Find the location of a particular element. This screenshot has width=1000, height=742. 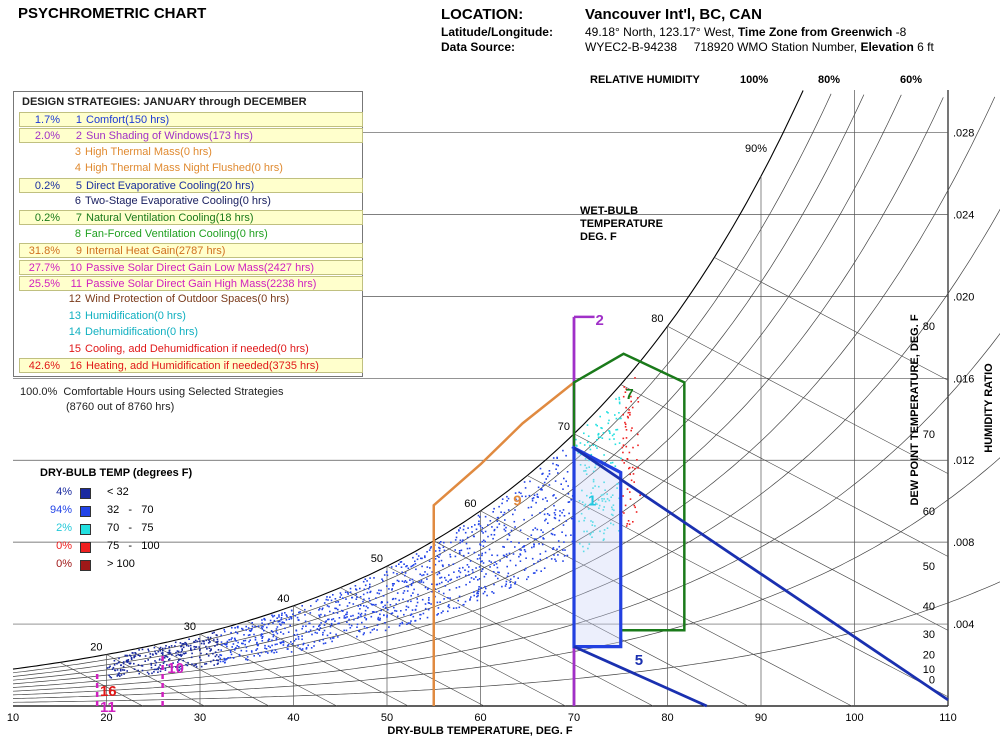

strategy-row-1: 1.7% 1 Comfort(150 hrs) is located at coordinates (191, 119).